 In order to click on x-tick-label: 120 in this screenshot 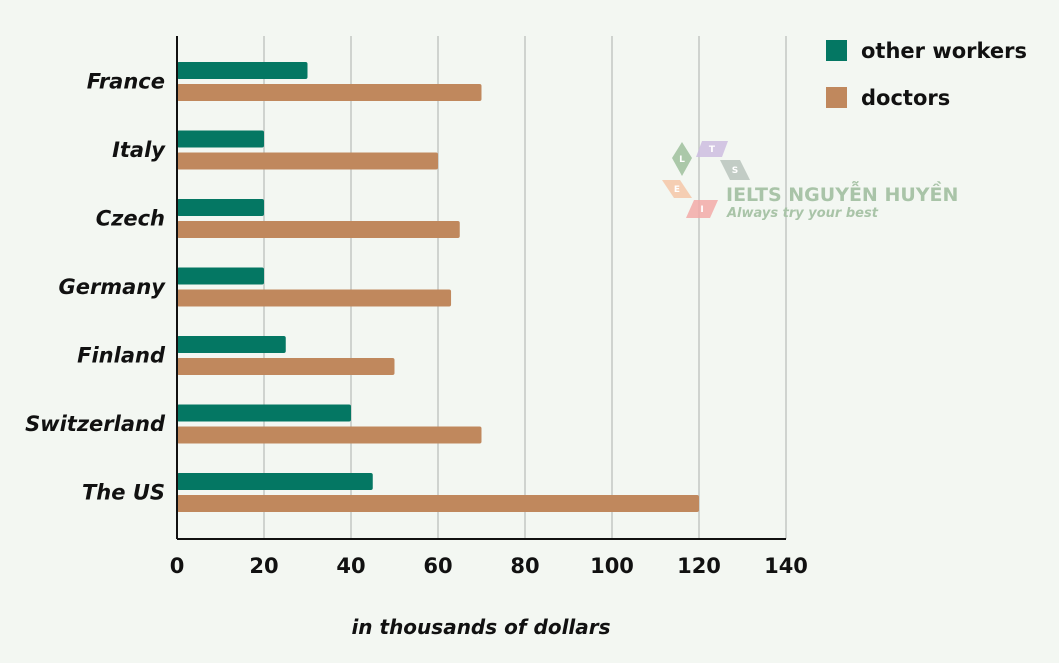, I will do `click(699, 566)`.